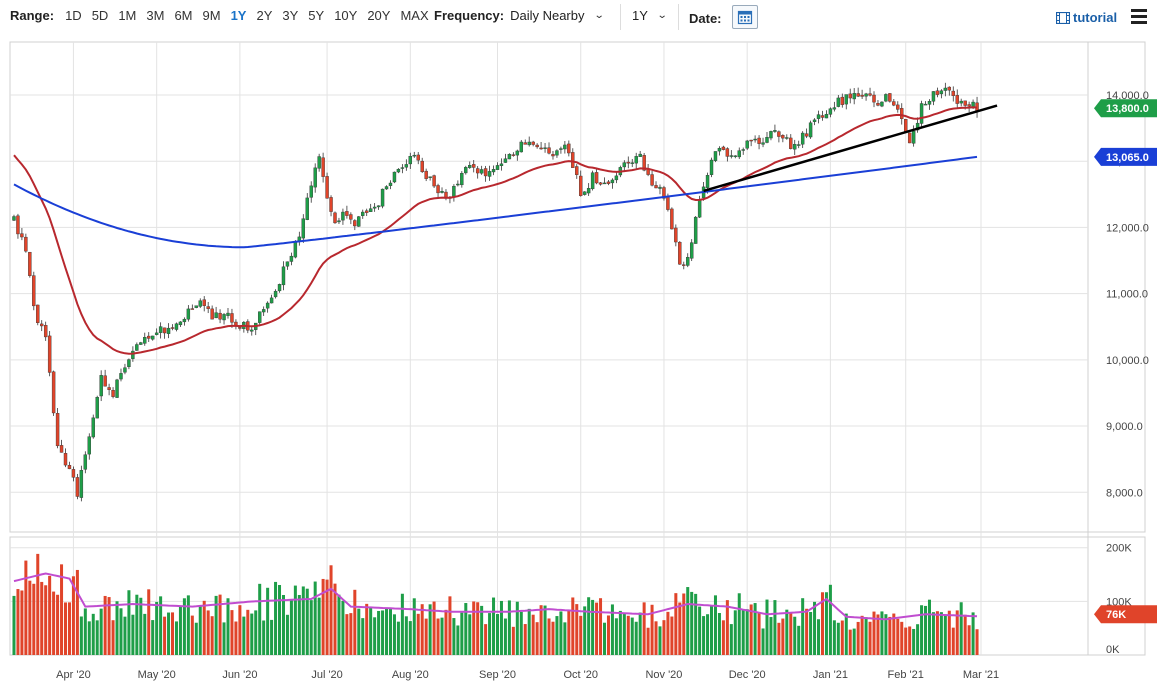  Describe the element at coordinates (650, 15) in the screenshot. I see `period-dropdown: 1Y ⌄` at that location.